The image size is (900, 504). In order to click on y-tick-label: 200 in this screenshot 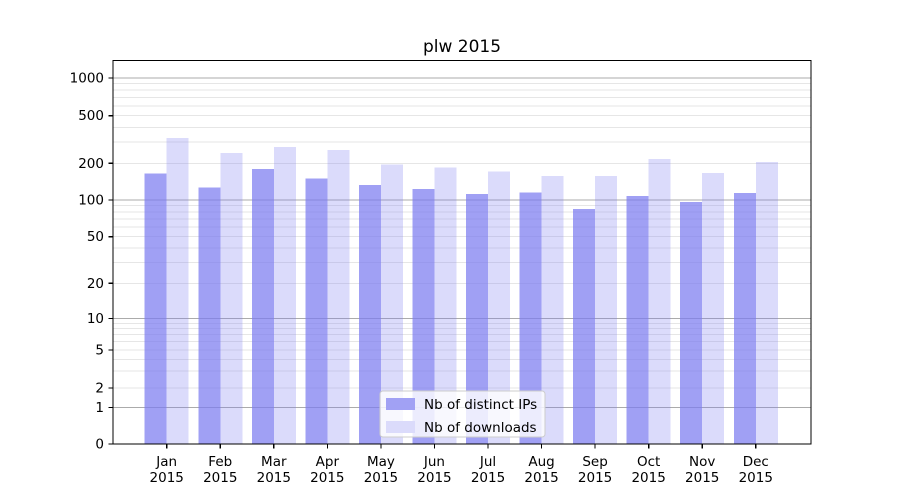, I will do `click(91, 164)`.